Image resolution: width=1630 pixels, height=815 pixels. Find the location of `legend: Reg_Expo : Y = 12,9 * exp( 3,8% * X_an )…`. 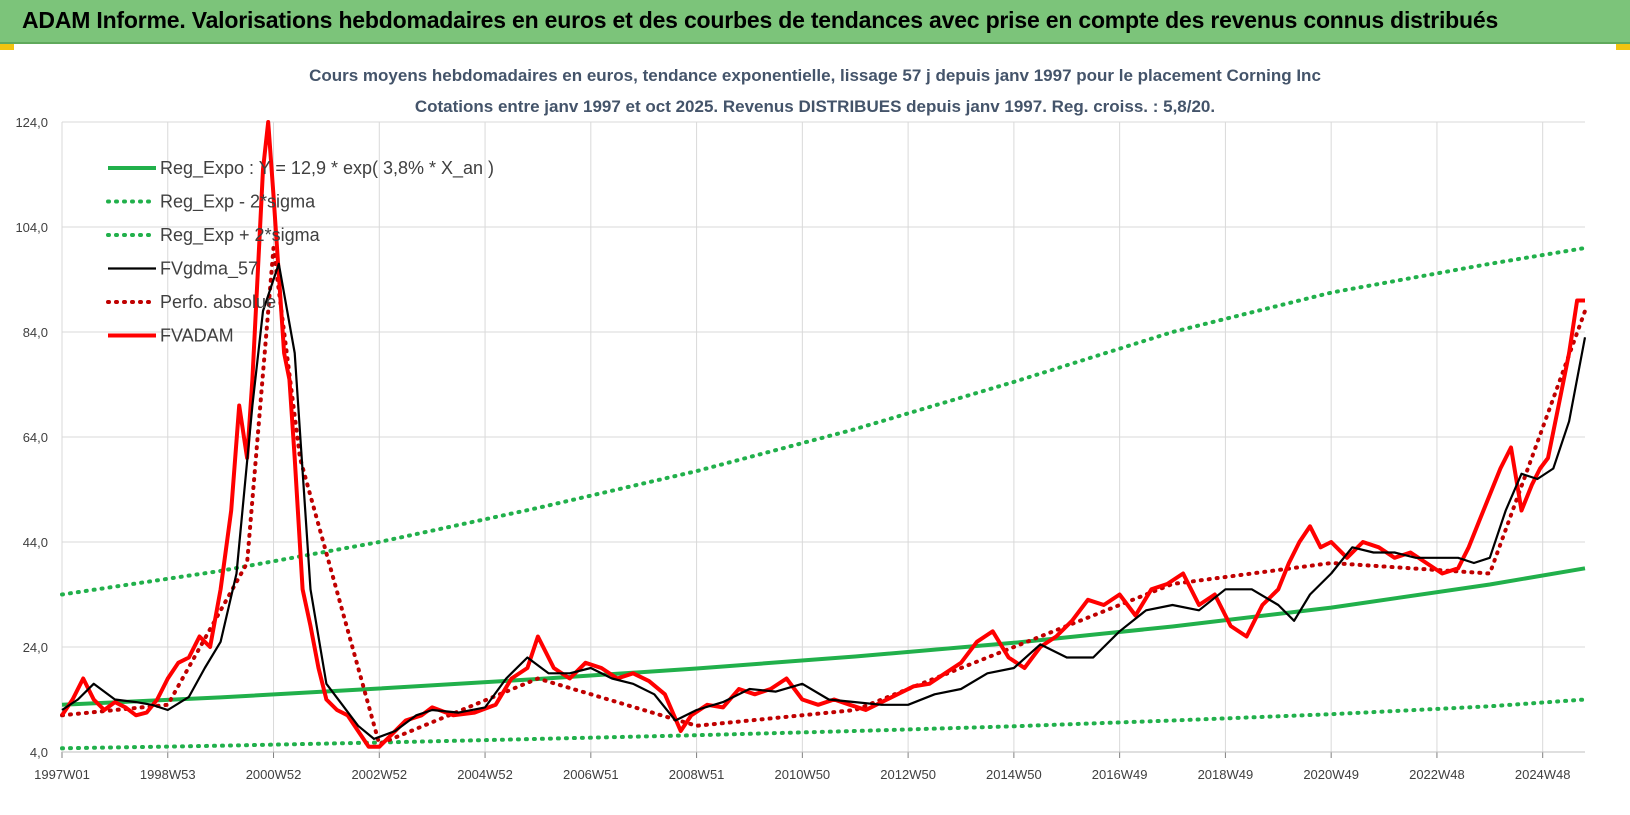

legend: Reg_Expo : Y = 12,9 * exp( 3,8% * X_an )… is located at coordinates (300, 252).